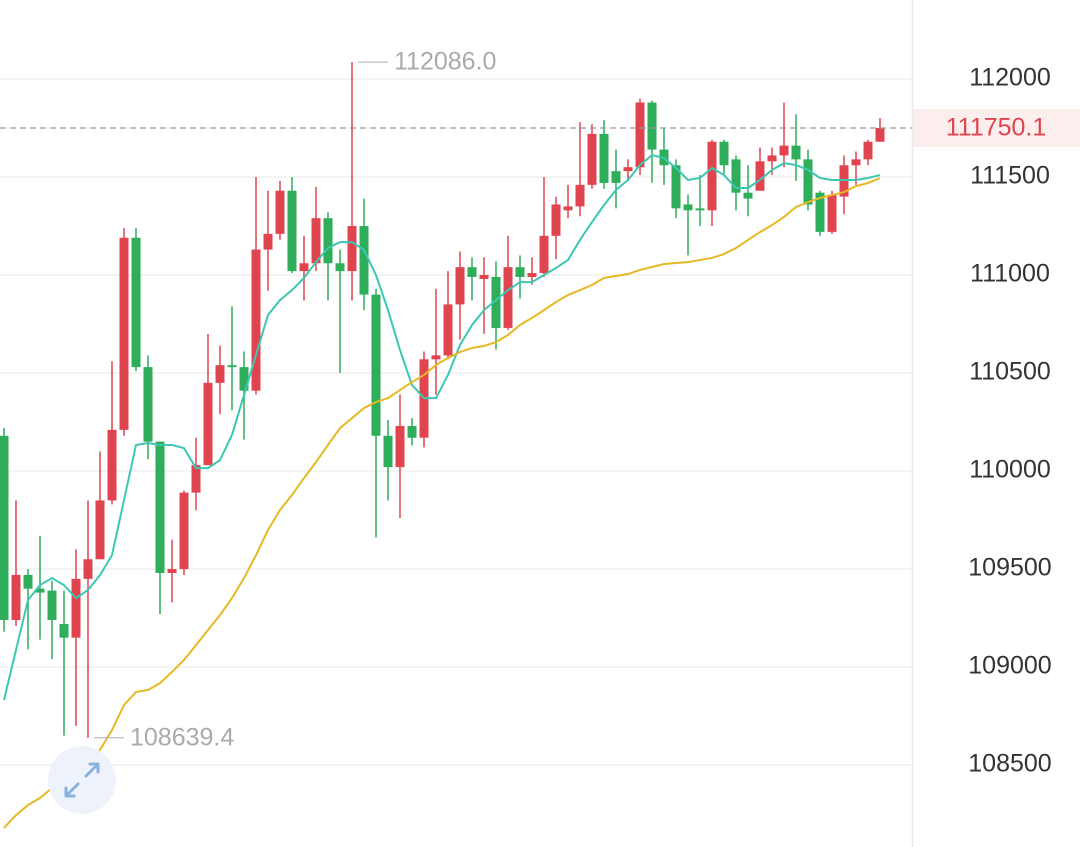 This screenshot has width=1080, height=847. Describe the element at coordinates (1010, 78) in the screenshot. I see `y-tick-label: 112000` at that location.